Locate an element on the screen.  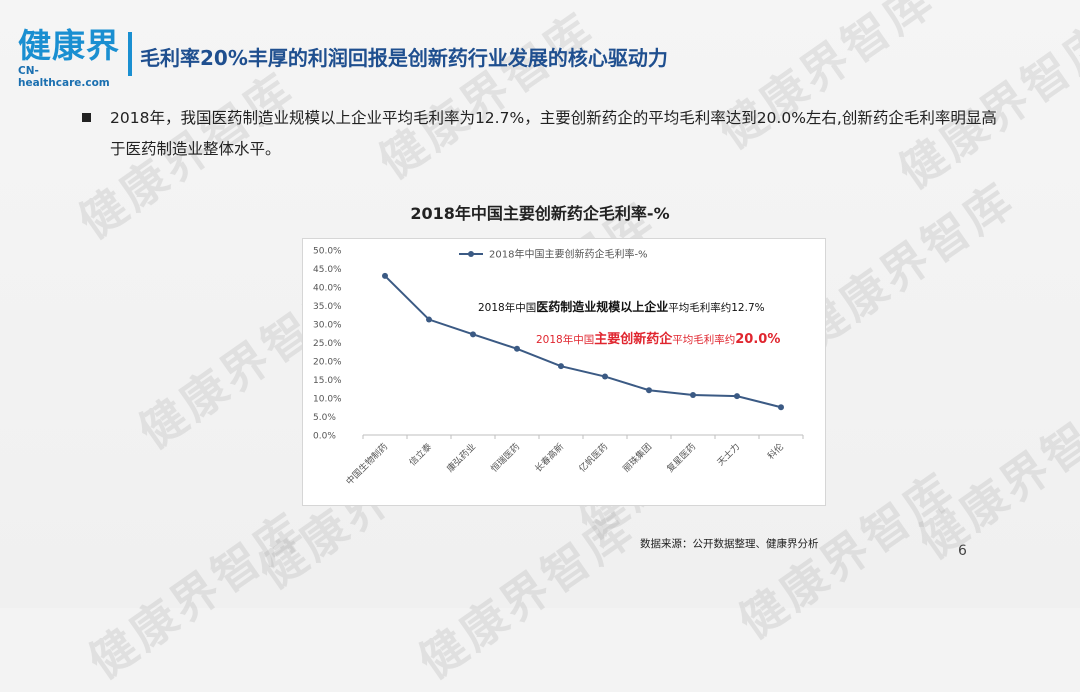
y-tick-label: 30.0% is located at coordinates (327, 326).